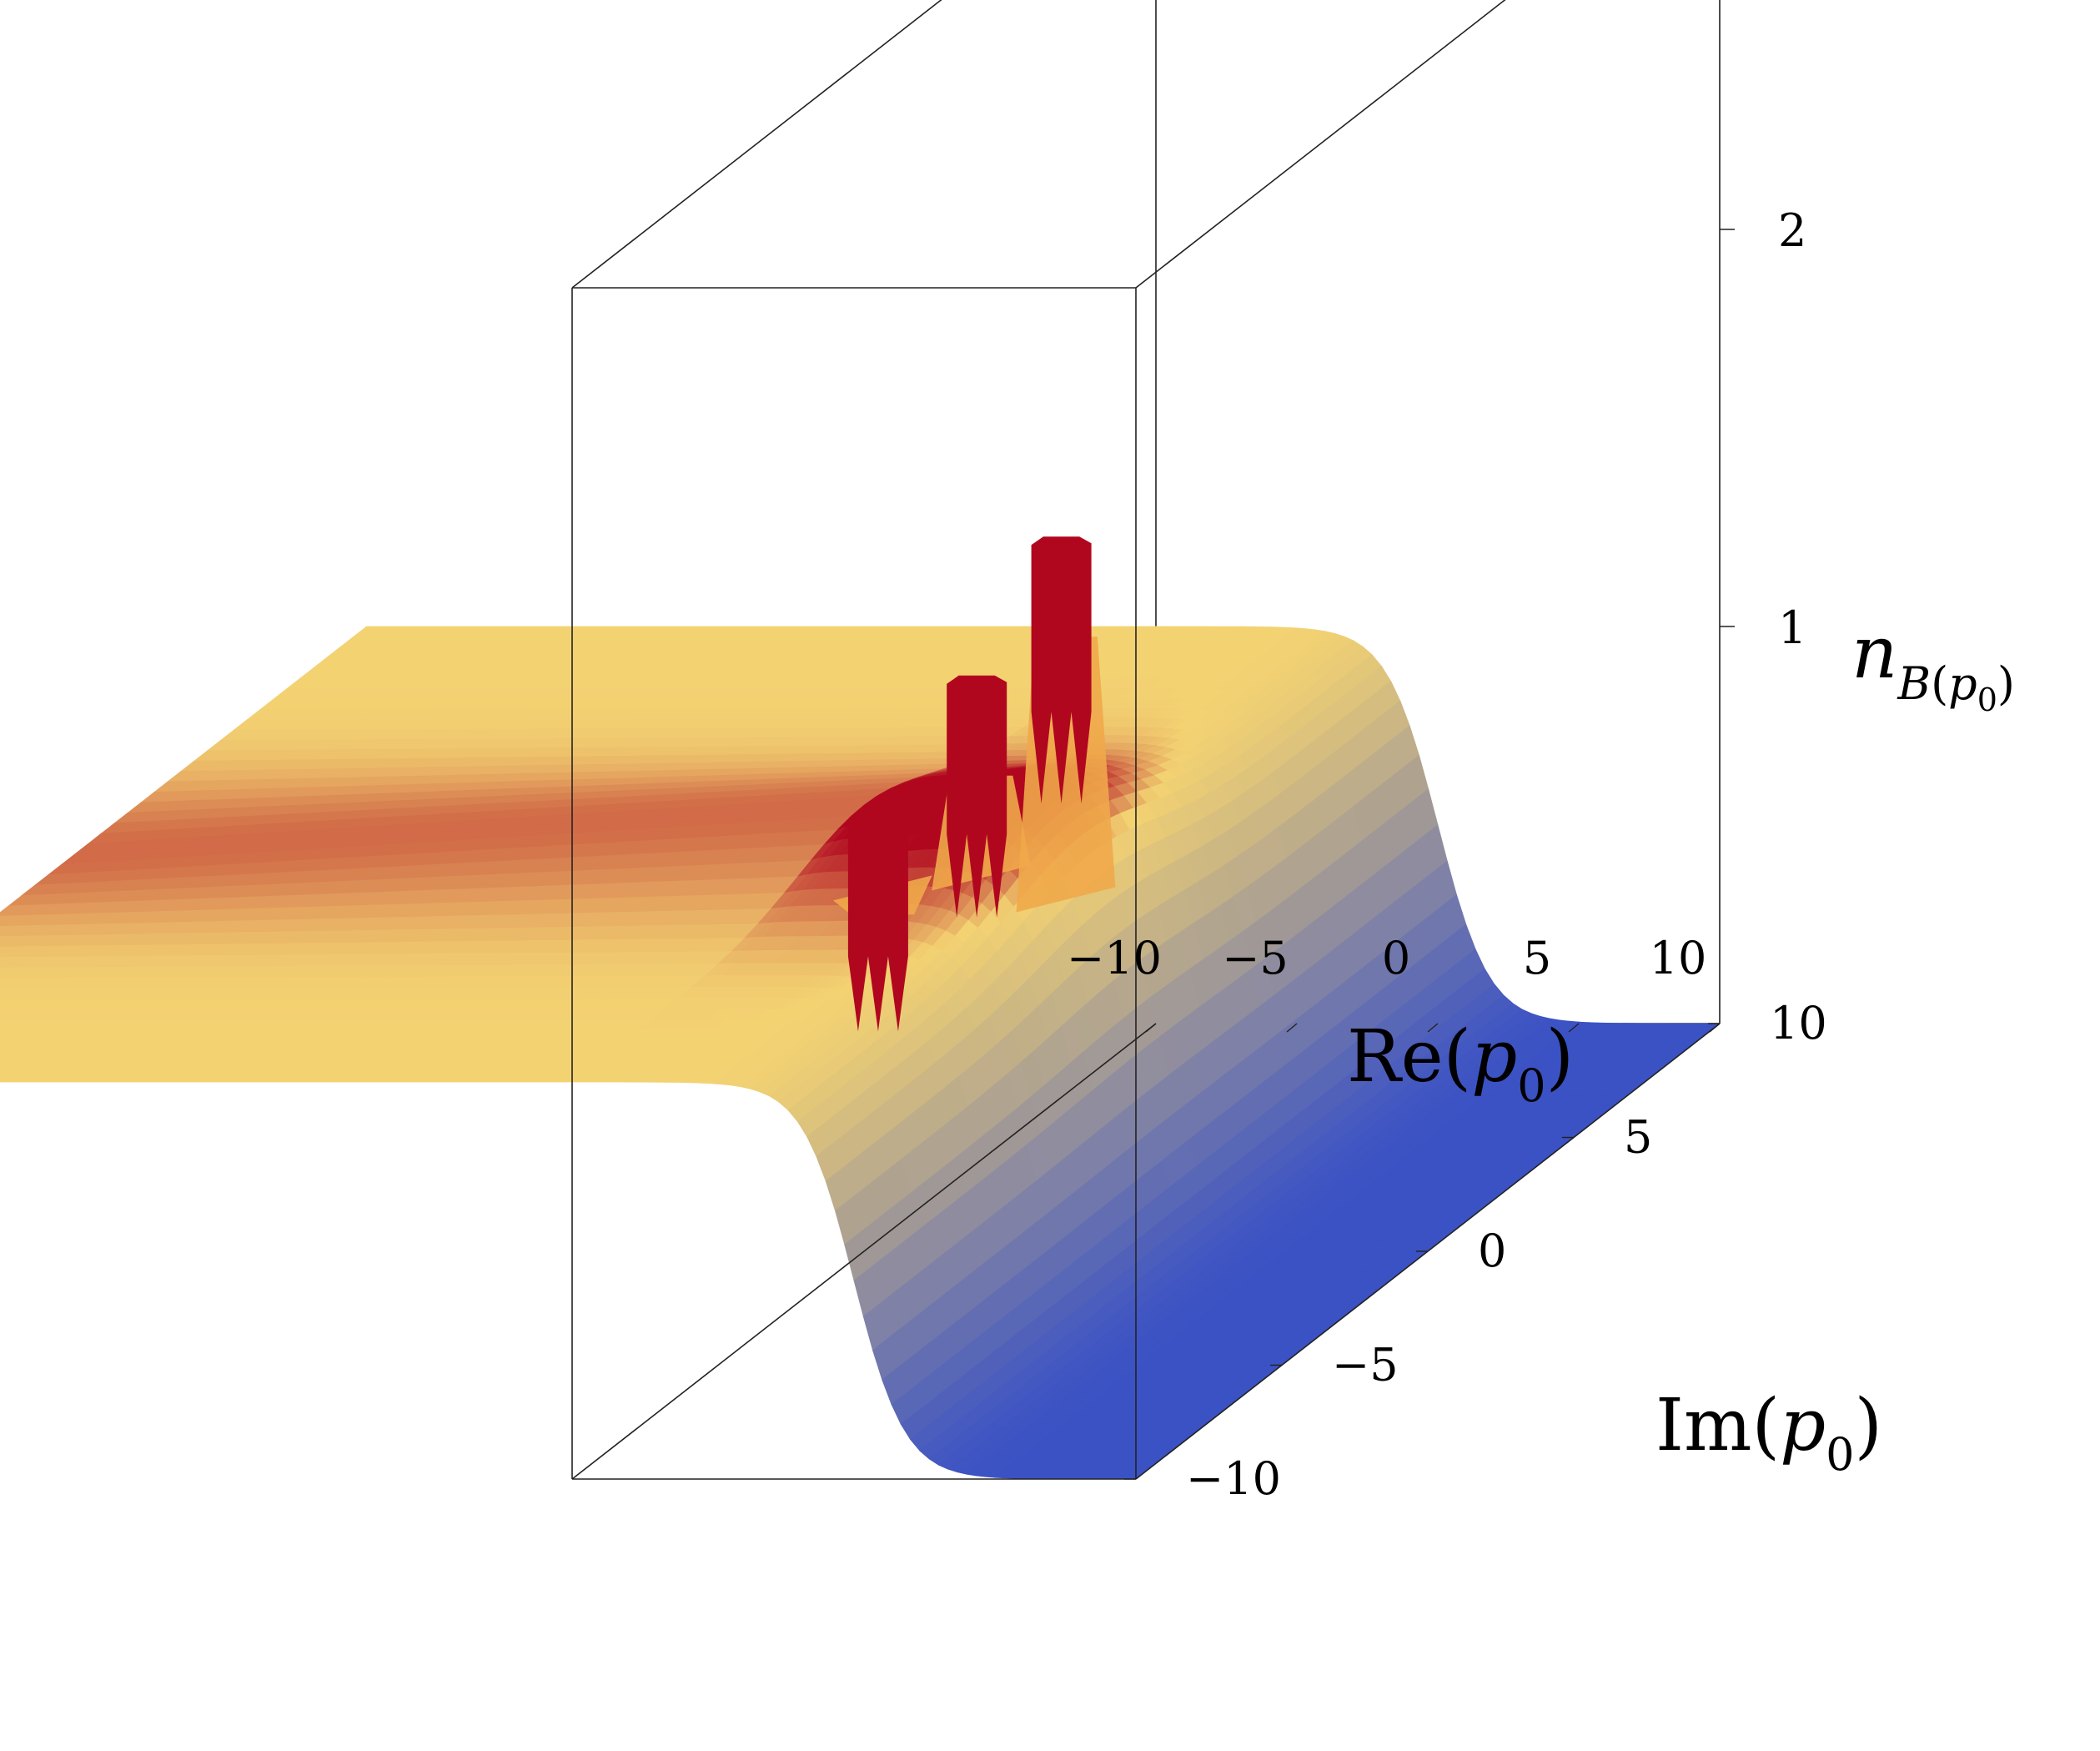 Image resolution: width=2100 pixels, height=1751 pixels. Describe the element at coordinates (1799, 1023) in the screenshot. I see `y-tick-label: 10` at that location.